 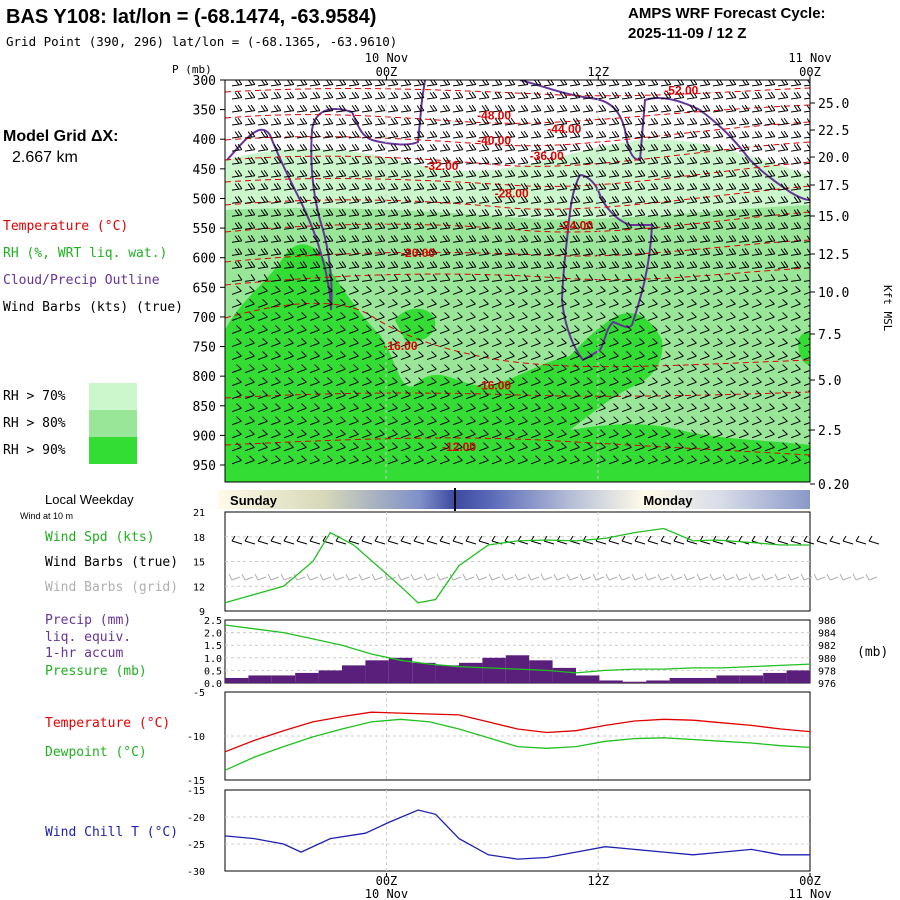 I want to click on surface-wind-barb-staff, so click(x=367, y=542).